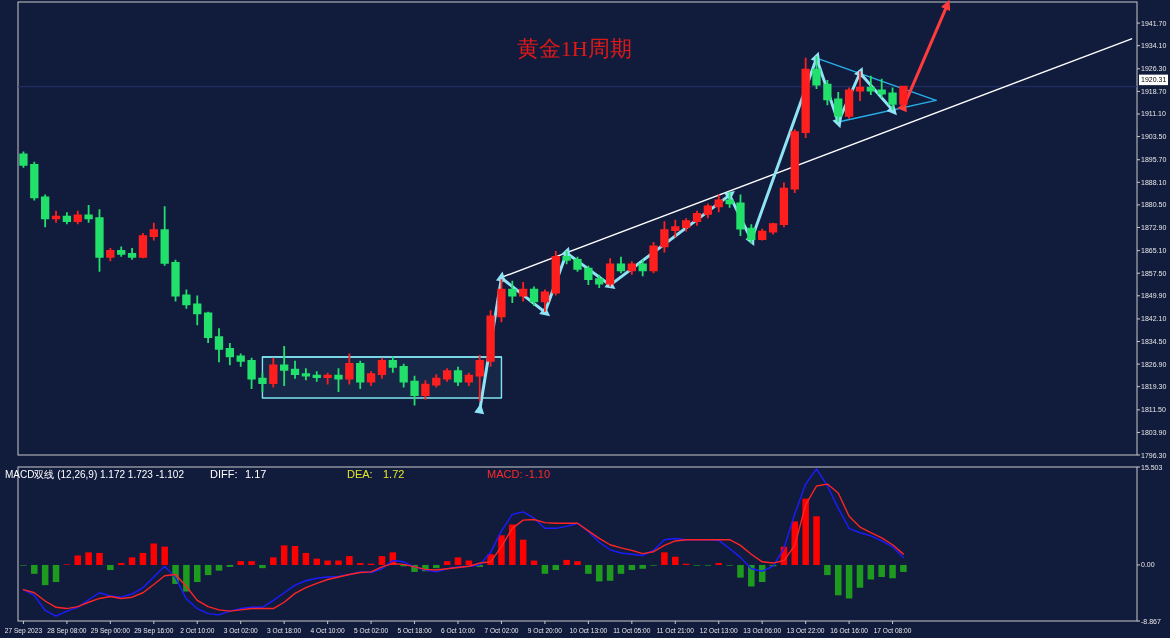 The width and height of the screenshot is (1170, 638). Describe the element at coordinates (256, 474) in the screenshot. I see `annotation: 1.17` at that location.